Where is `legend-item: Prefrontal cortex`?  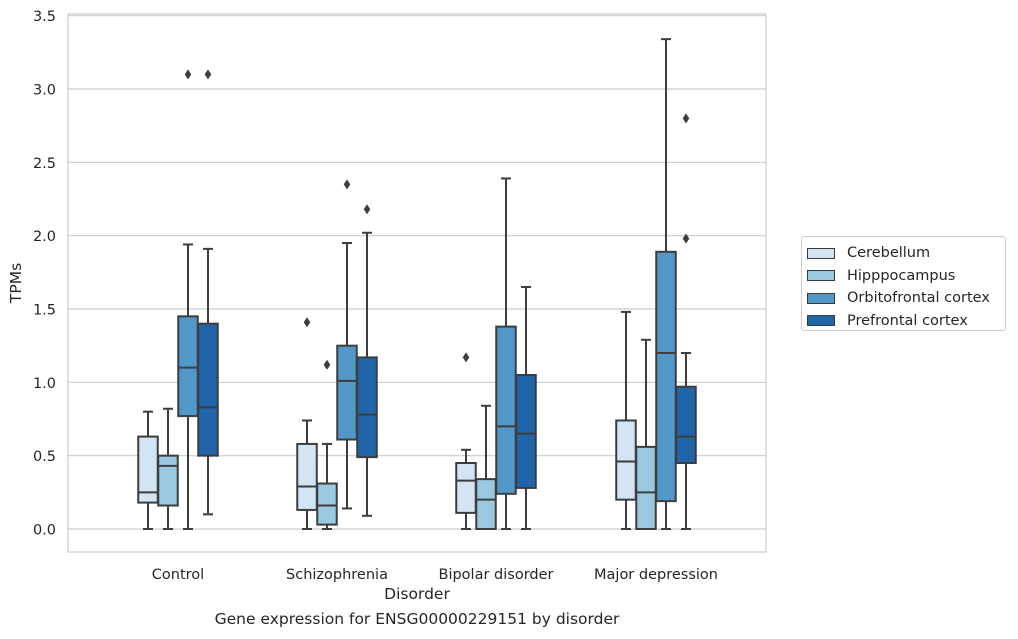
legend-item: Prefrontal cortex is located at coordinates (906, 321).